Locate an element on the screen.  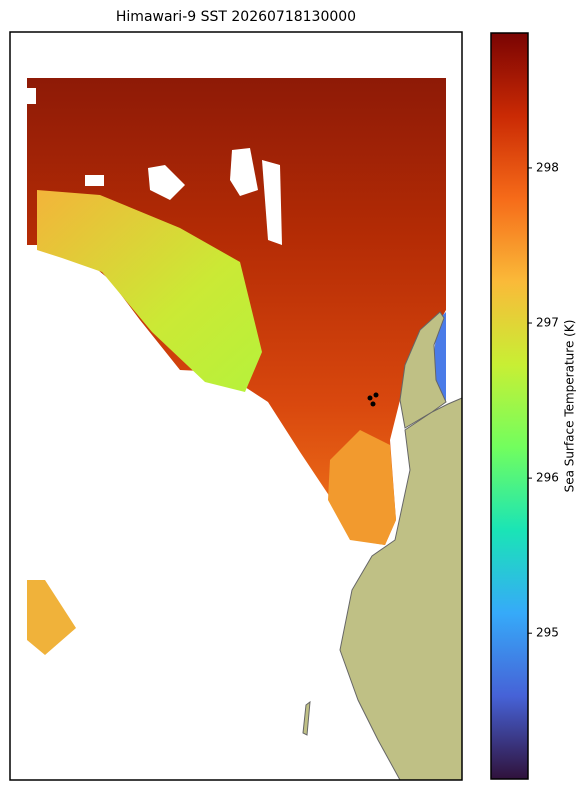
land-north is located at coordinates (423, 370).